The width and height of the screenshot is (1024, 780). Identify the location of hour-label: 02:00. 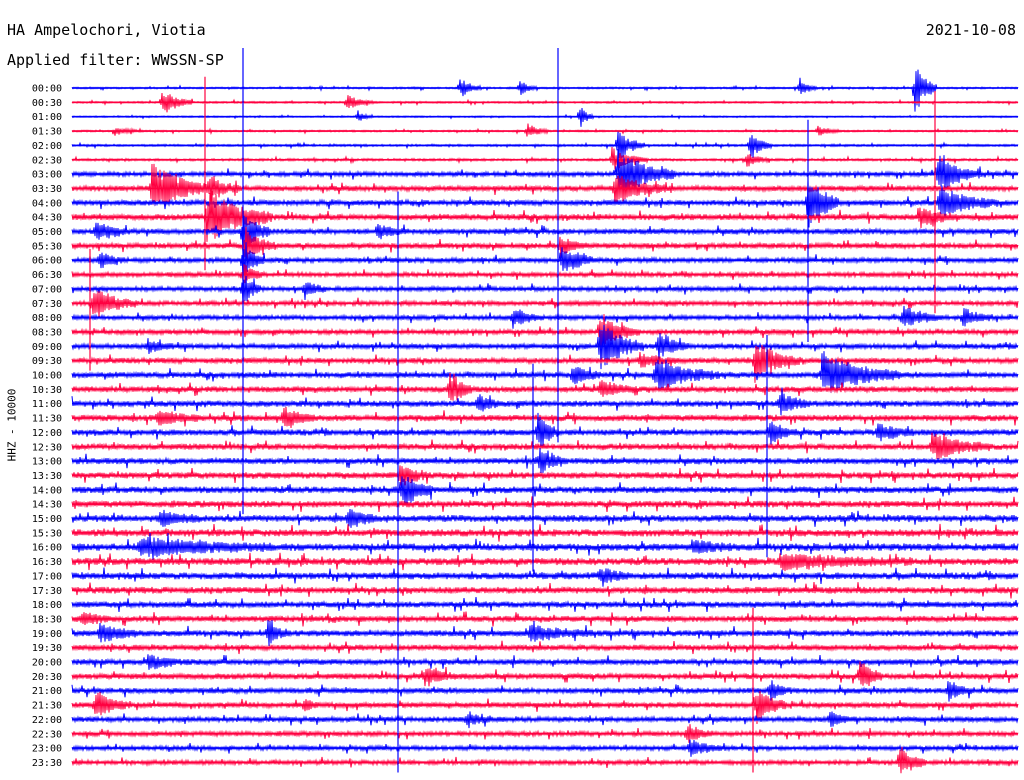
(47, 146).